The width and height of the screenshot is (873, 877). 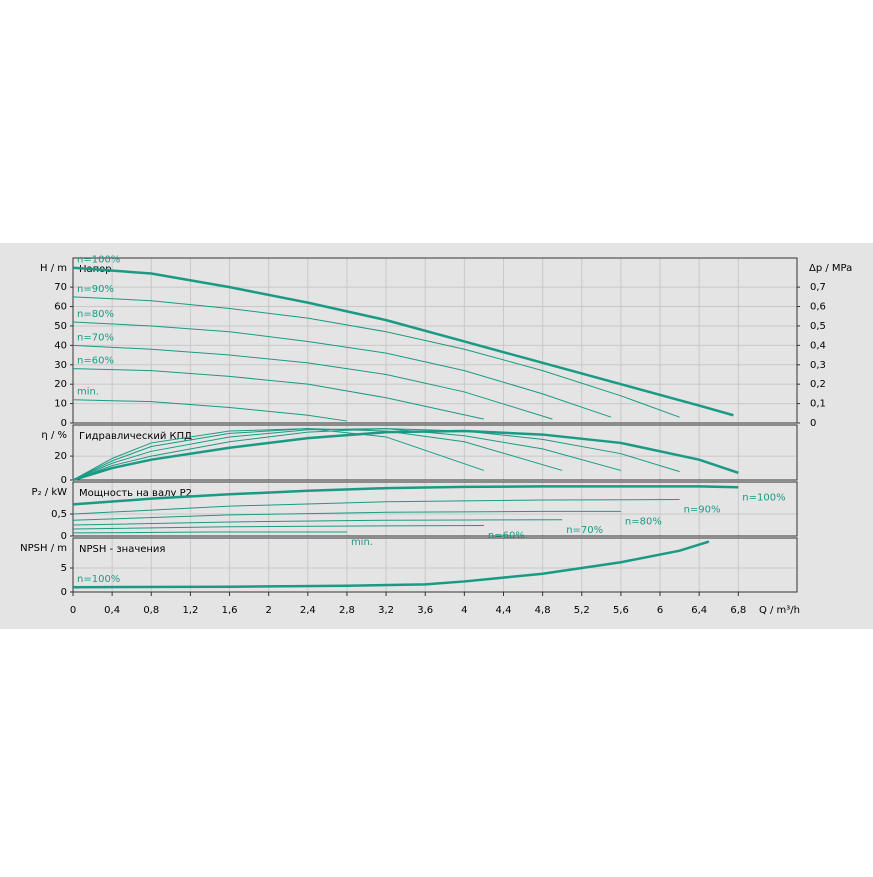 I want to click on x-tick-label: 1,6, so click(x=230, y=610).